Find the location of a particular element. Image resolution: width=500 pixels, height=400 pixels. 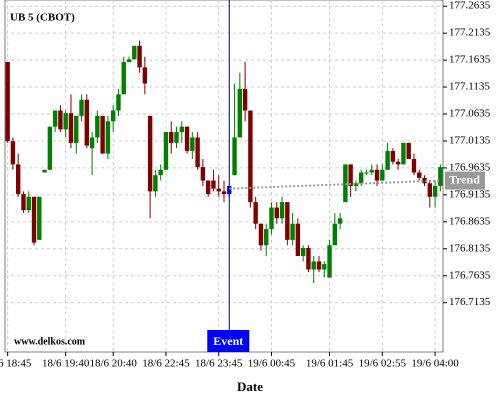

x-tick-label: 18/6 19:40 is located at coordinates (66, 364).